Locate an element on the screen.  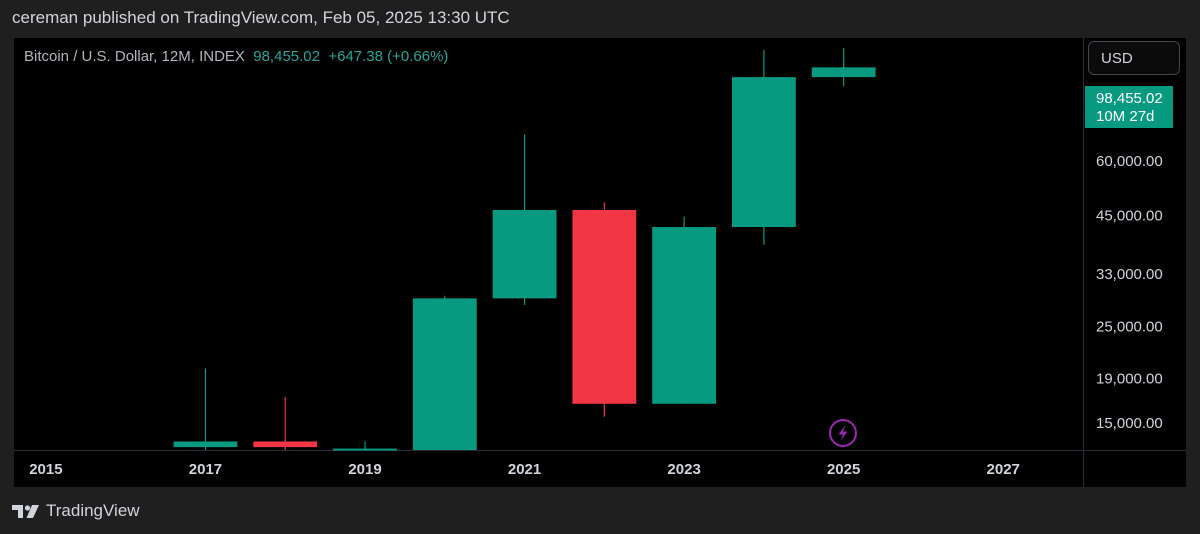
candle-2024 is located at coordinates (763, 147).